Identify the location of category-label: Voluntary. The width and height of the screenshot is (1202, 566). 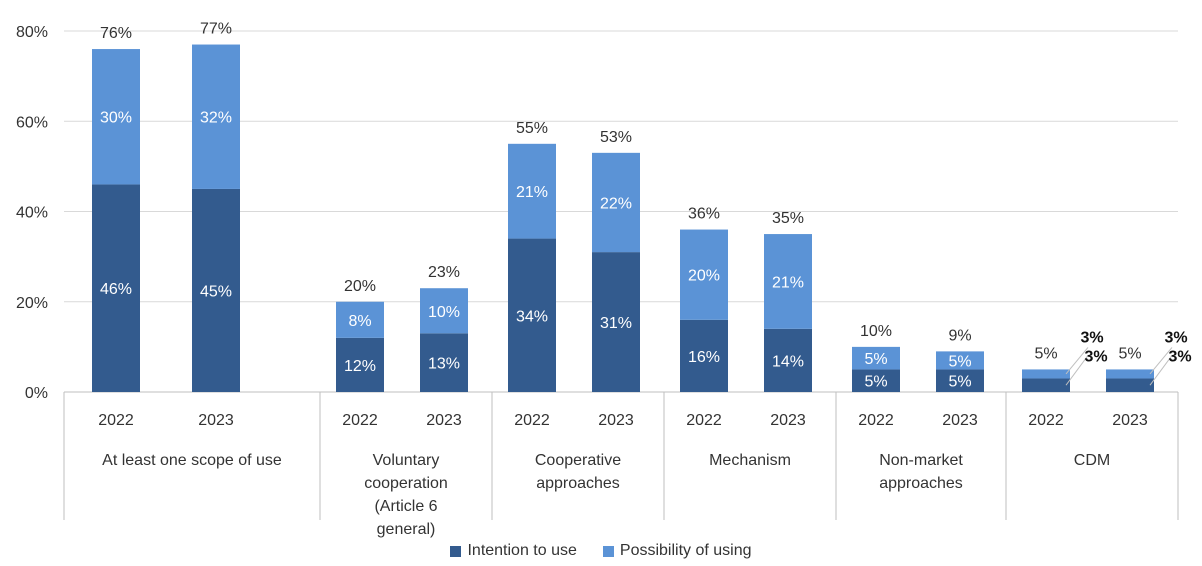
(406, 460).